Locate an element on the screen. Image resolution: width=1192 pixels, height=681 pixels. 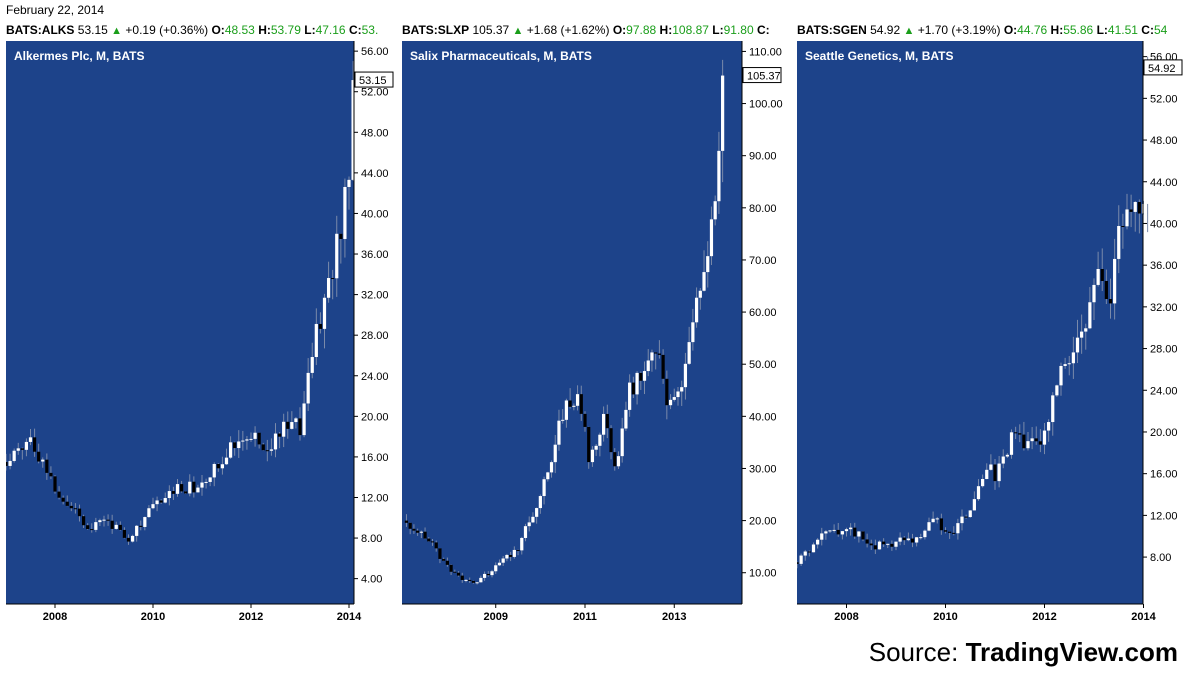
high-label: H: is located at coordinates (264, 30).